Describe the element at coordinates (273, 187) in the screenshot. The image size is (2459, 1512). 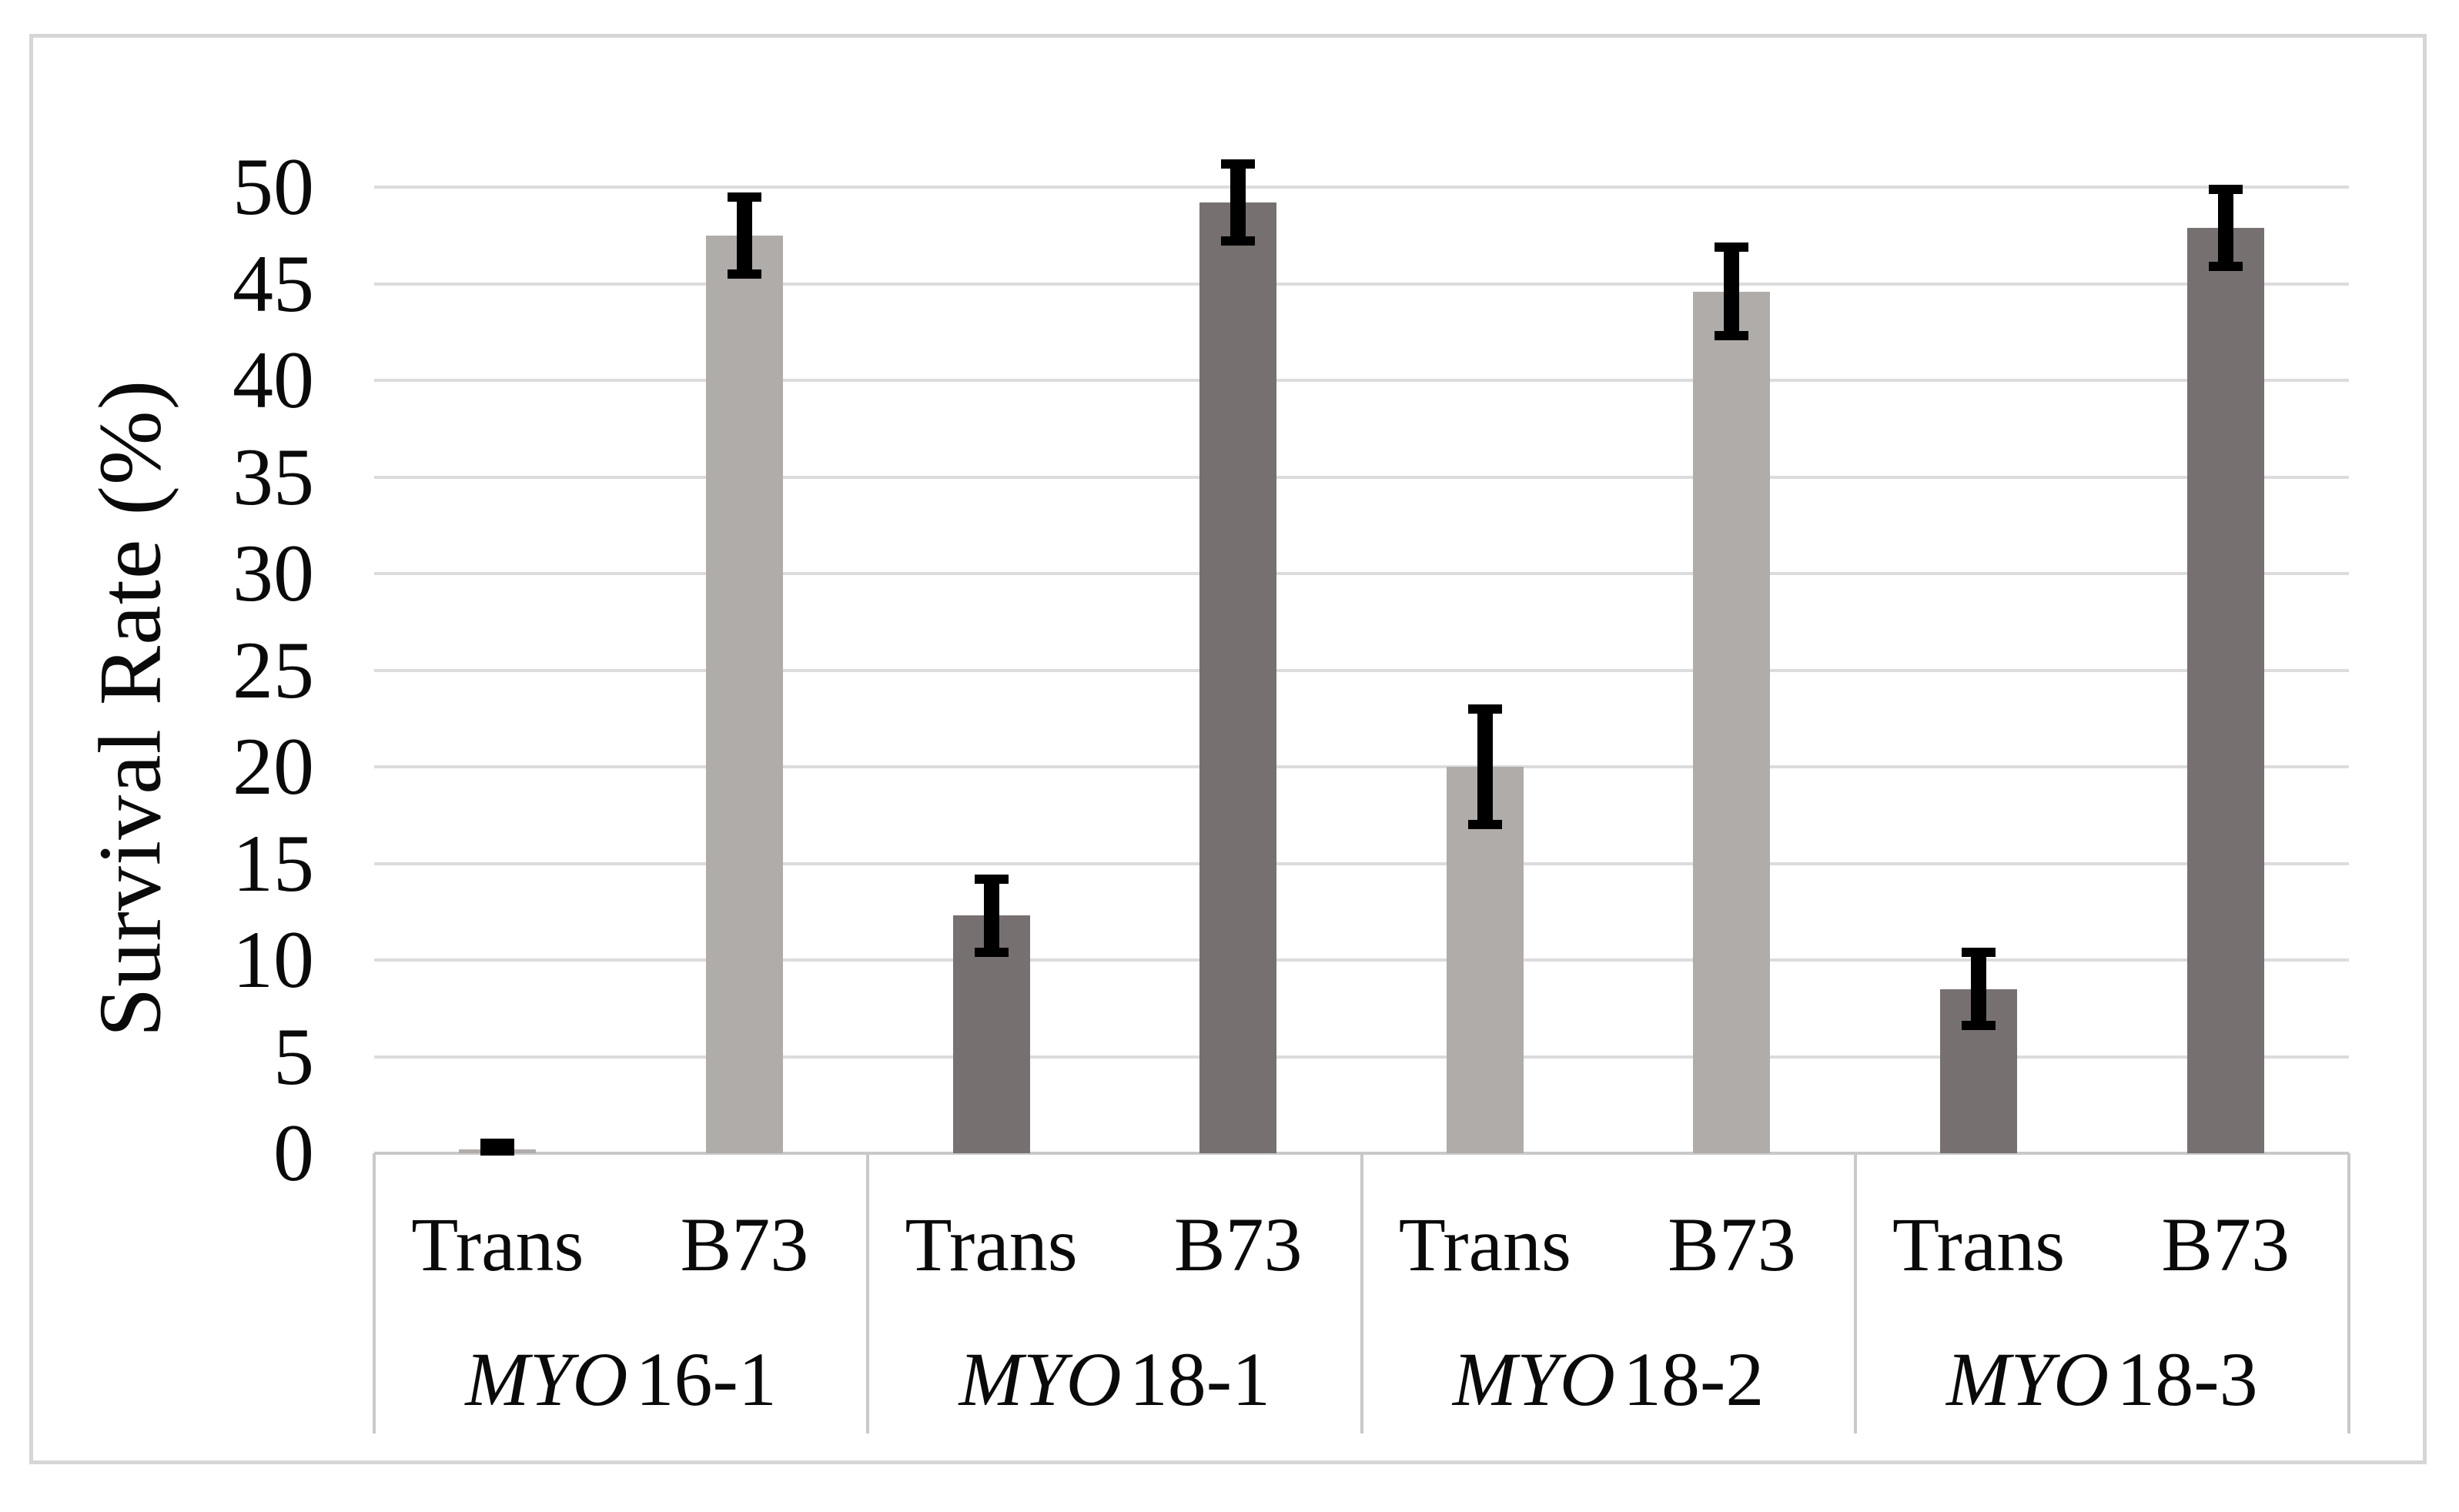
I see `y-tick-label: 50` at that location.